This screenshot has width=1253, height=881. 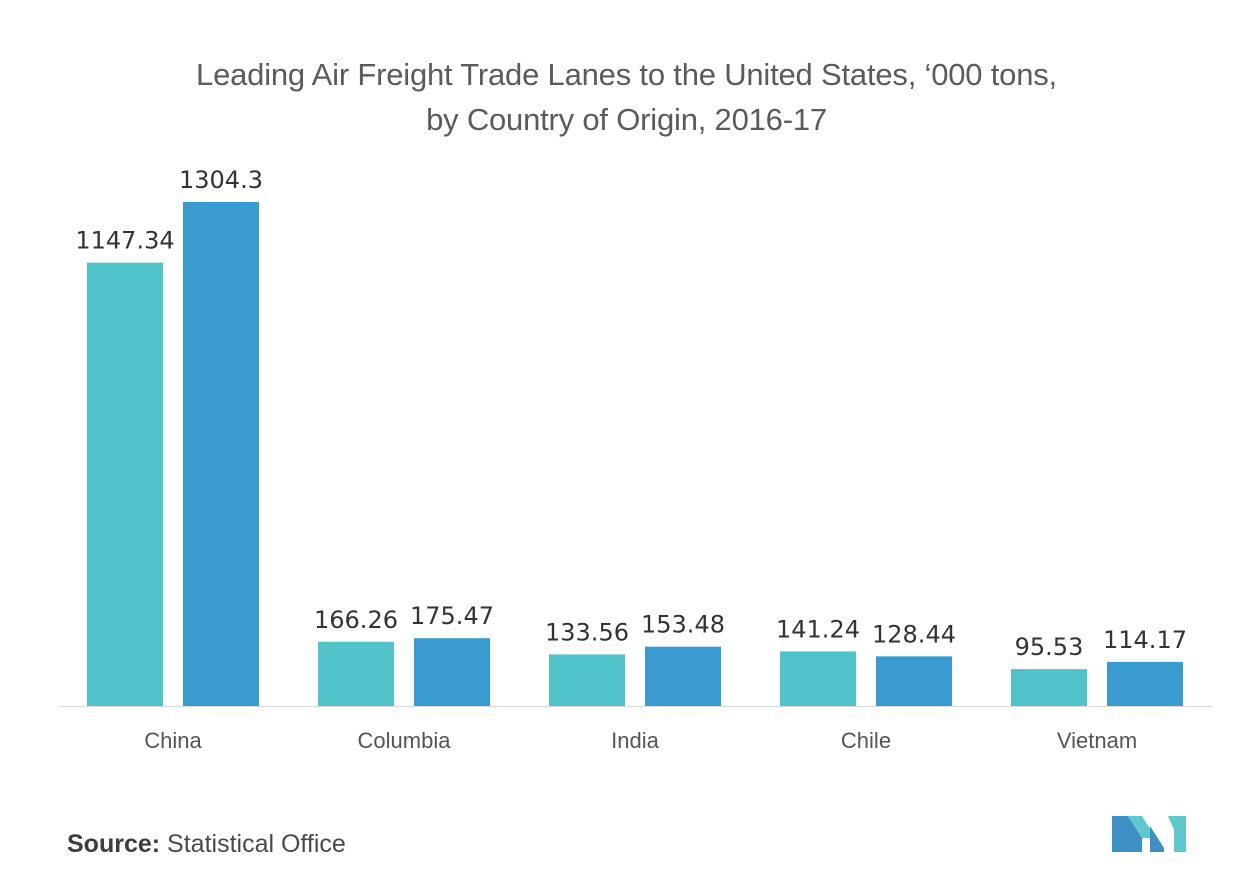 What do you see at coordinates (256, 844) in the screenshot?
I see `source-text: Statistical Office` at bounding box center [256, 844].